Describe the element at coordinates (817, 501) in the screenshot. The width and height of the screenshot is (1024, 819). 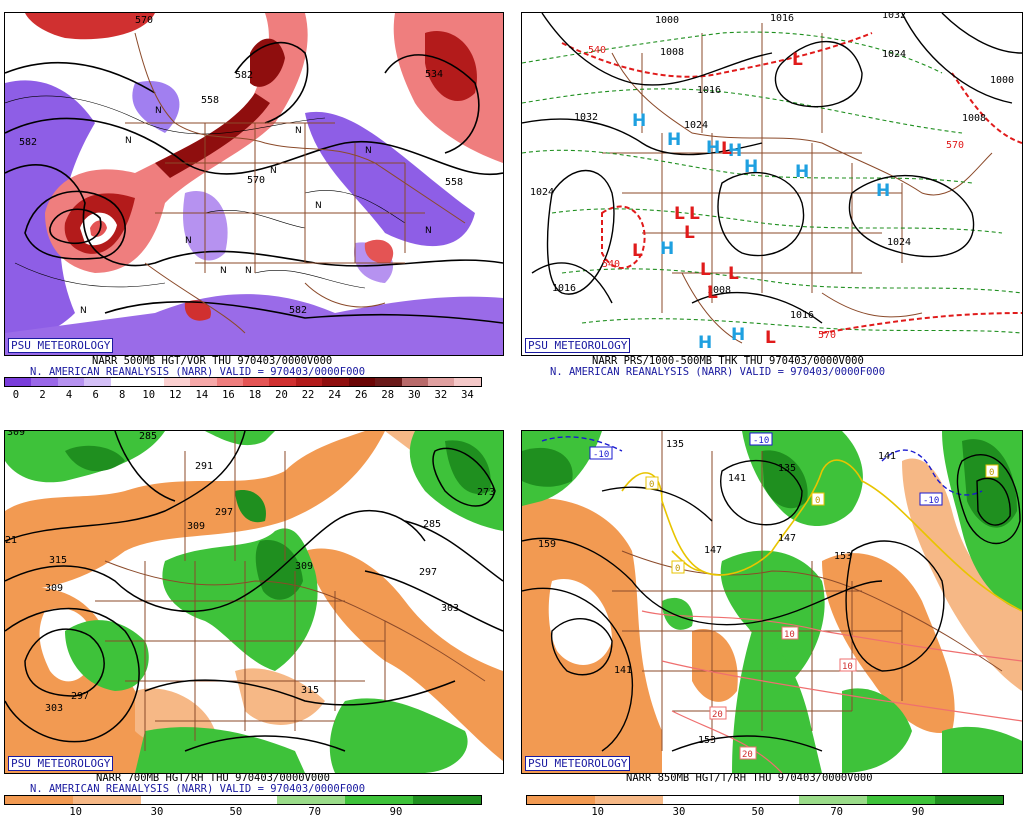
I see `temp-label: 0` at that location.